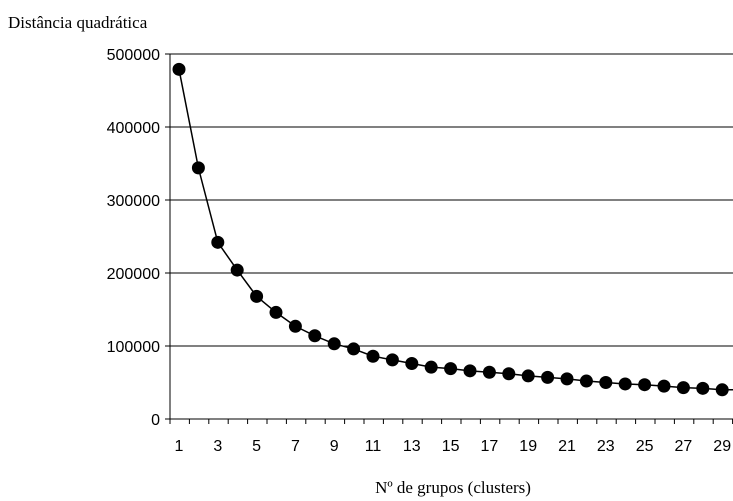  Describe the element at coordinates (645, 446) in the screenshot. I see `x-tick-label: 25` at that location.